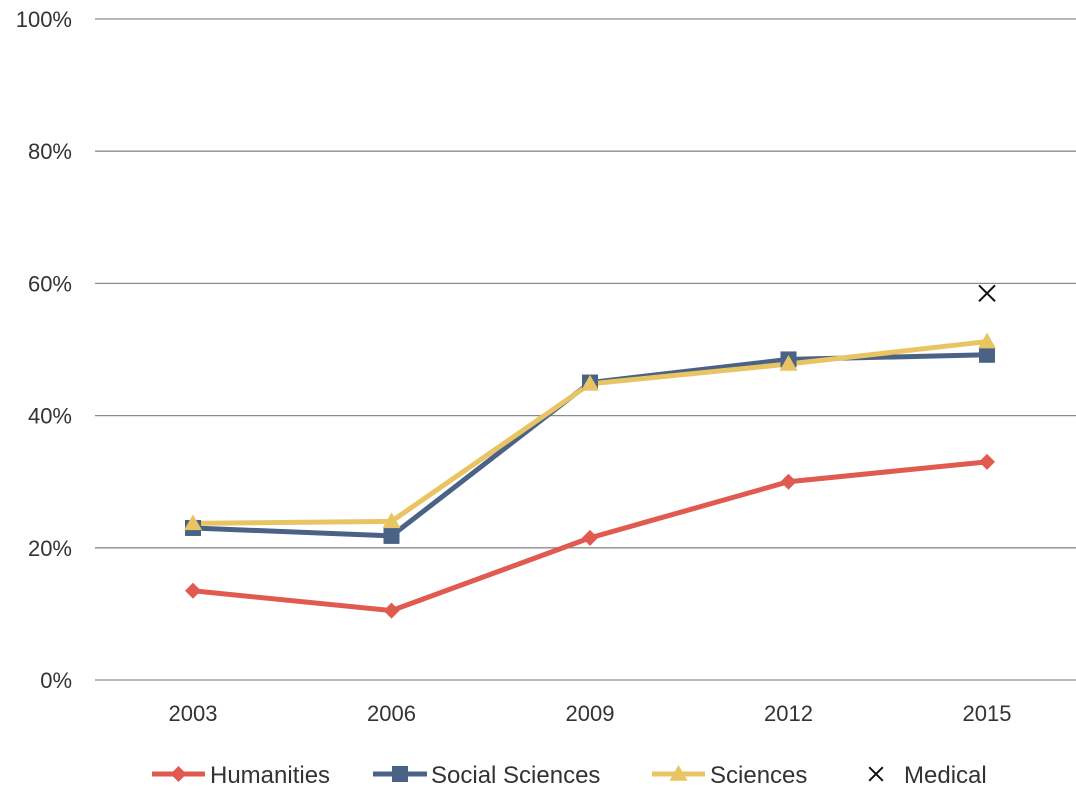  I want to click on y-axis-tick-labels: 0% 20% 40% 60% 80% 100%, so click(44, 350).